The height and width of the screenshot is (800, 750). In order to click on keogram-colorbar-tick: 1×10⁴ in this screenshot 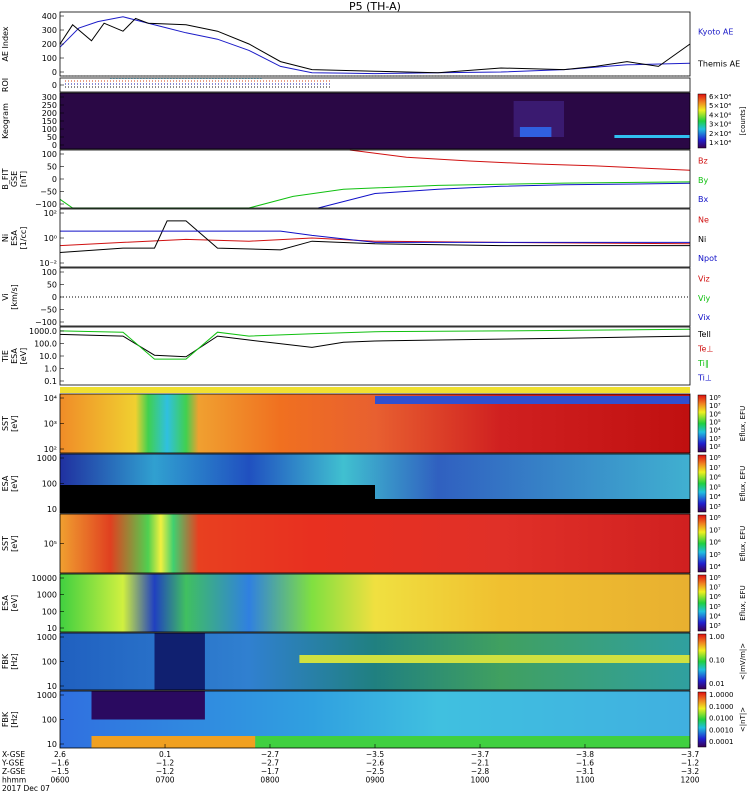, I will do `click(720, 143)`.